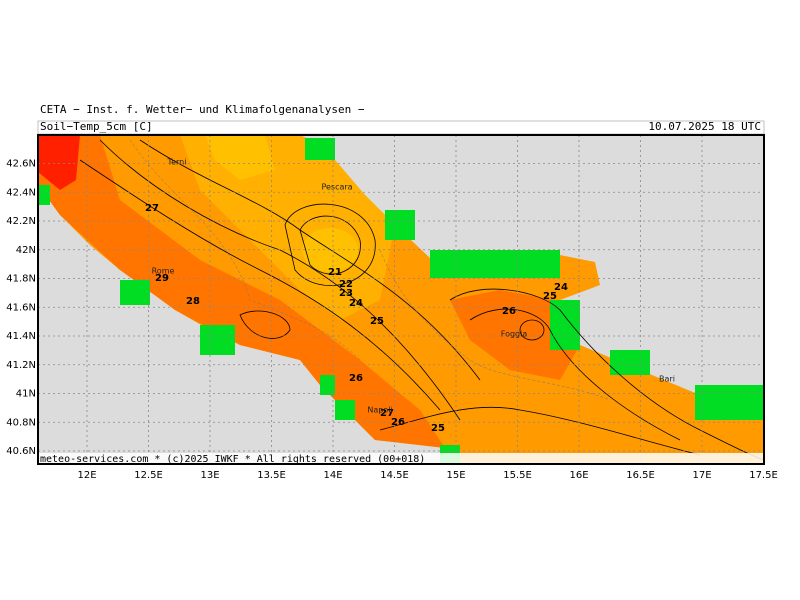 This screenshot has height=600, width=800. Describe the element at coordinates (701, 475) in the screenshot. I see `lon-tick-label: 17E` at that location.